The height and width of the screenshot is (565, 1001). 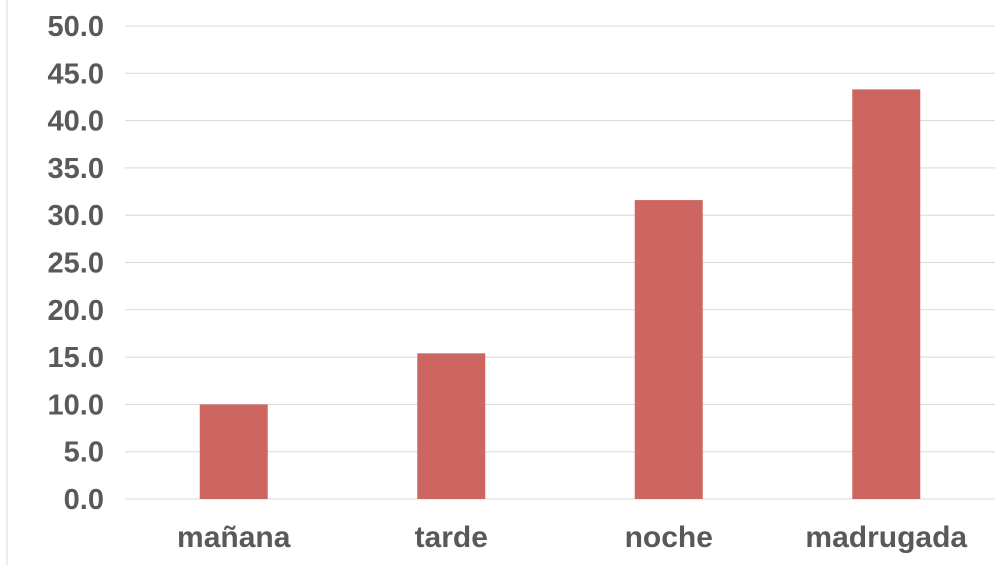 What do you see at coordinates (234, 537) in the screenshot?
I see `x-category-label: mañana` at bounding box center [234, 537].